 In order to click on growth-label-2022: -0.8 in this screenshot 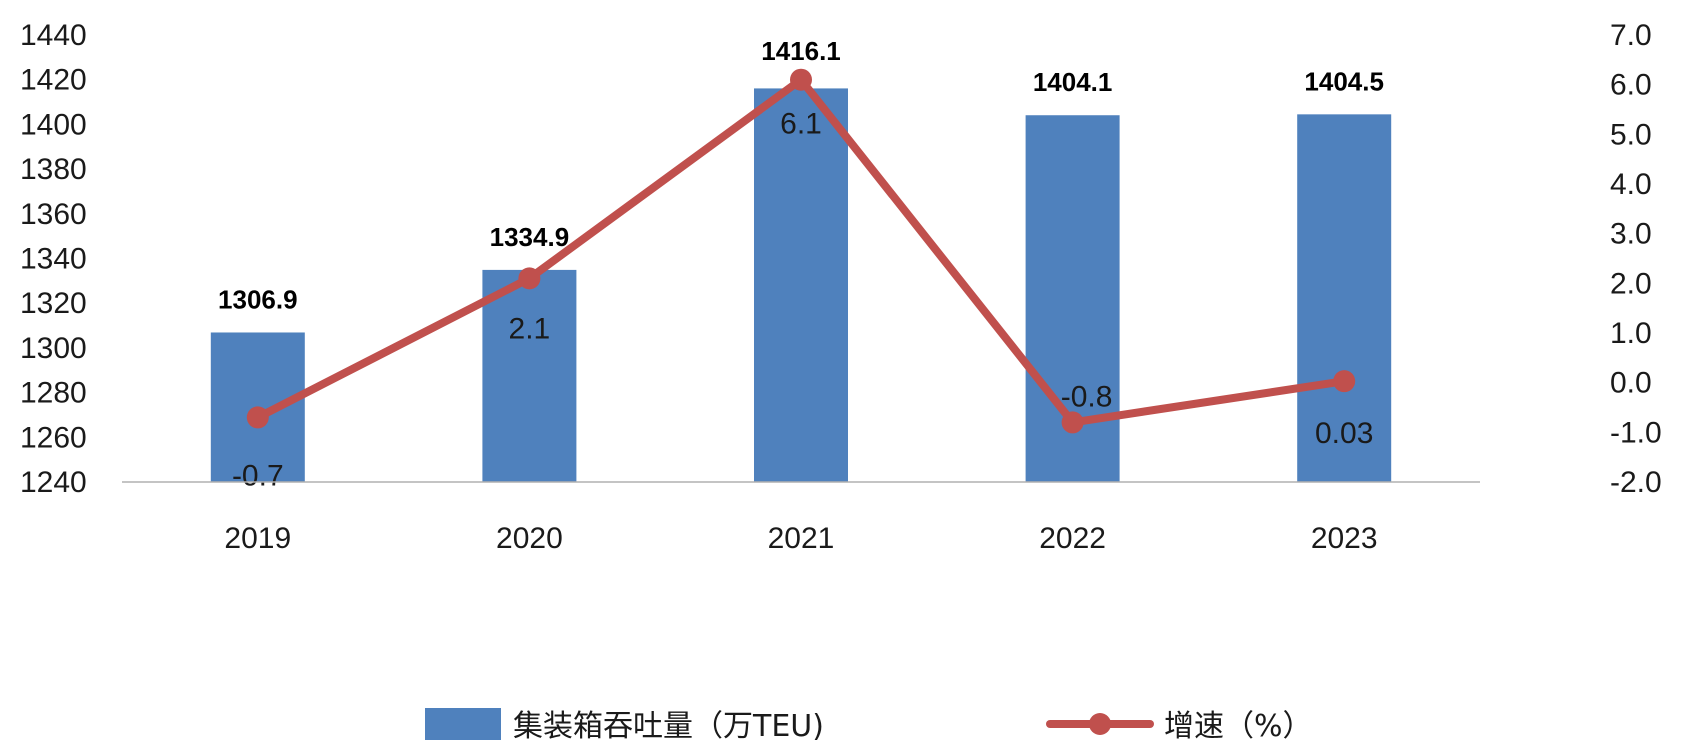, I will do `click(1087, 396)`.